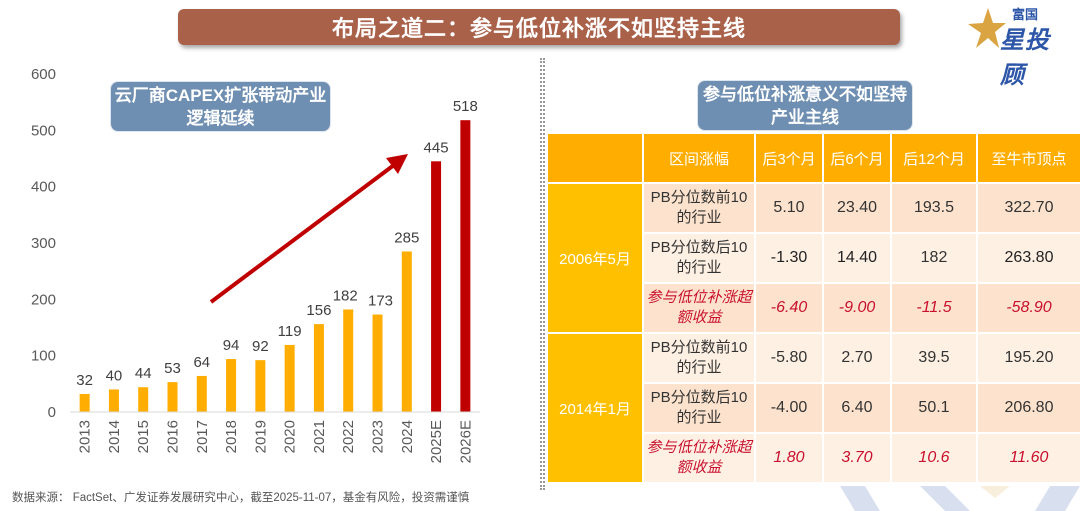  I want to click on x-tick-label: 2022, so click(348, 436).